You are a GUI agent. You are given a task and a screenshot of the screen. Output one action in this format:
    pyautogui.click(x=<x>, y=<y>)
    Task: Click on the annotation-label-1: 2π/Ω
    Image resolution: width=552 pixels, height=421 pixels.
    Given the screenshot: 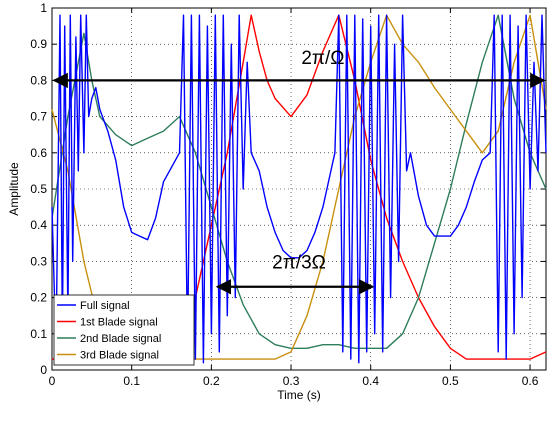 What is the action you would take?
    pyautogui.click(x=322, y=58)
    